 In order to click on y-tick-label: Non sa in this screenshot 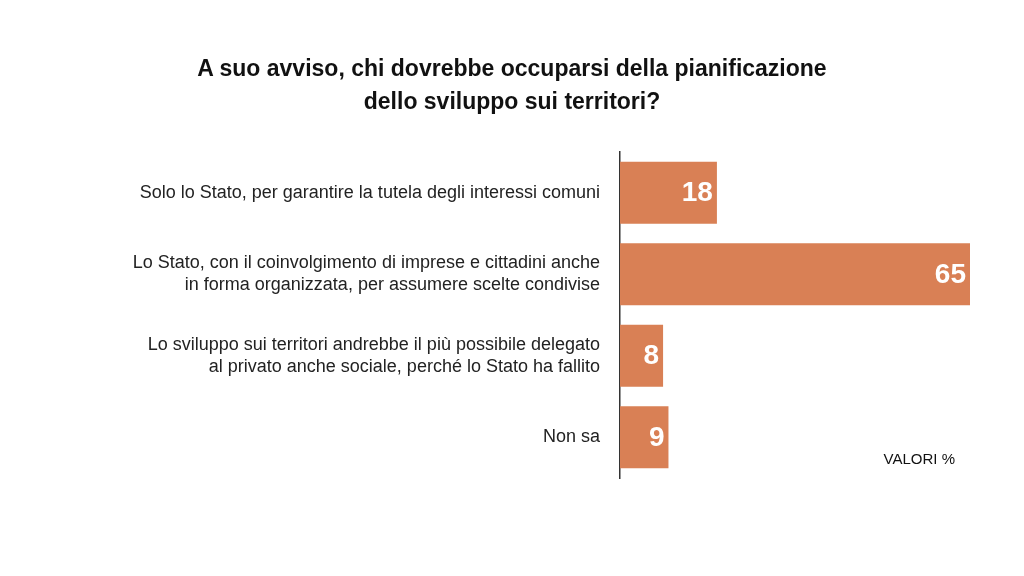, I will do `click(571, 436)`.